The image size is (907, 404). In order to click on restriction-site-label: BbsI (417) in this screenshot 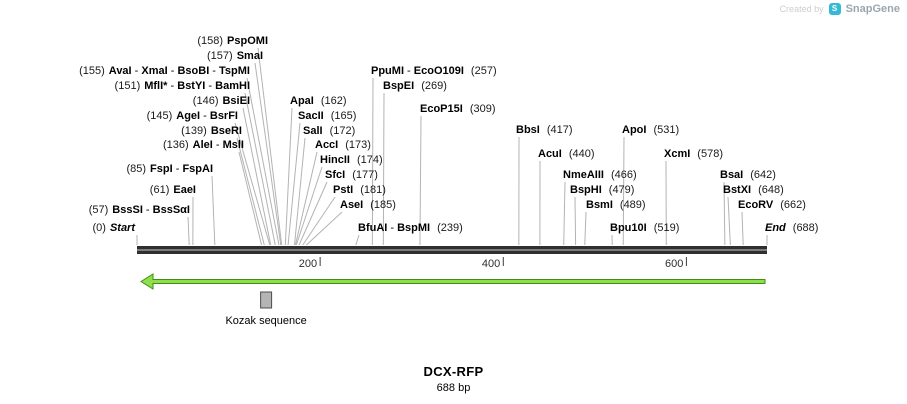, I will do `click(544, 130)`.